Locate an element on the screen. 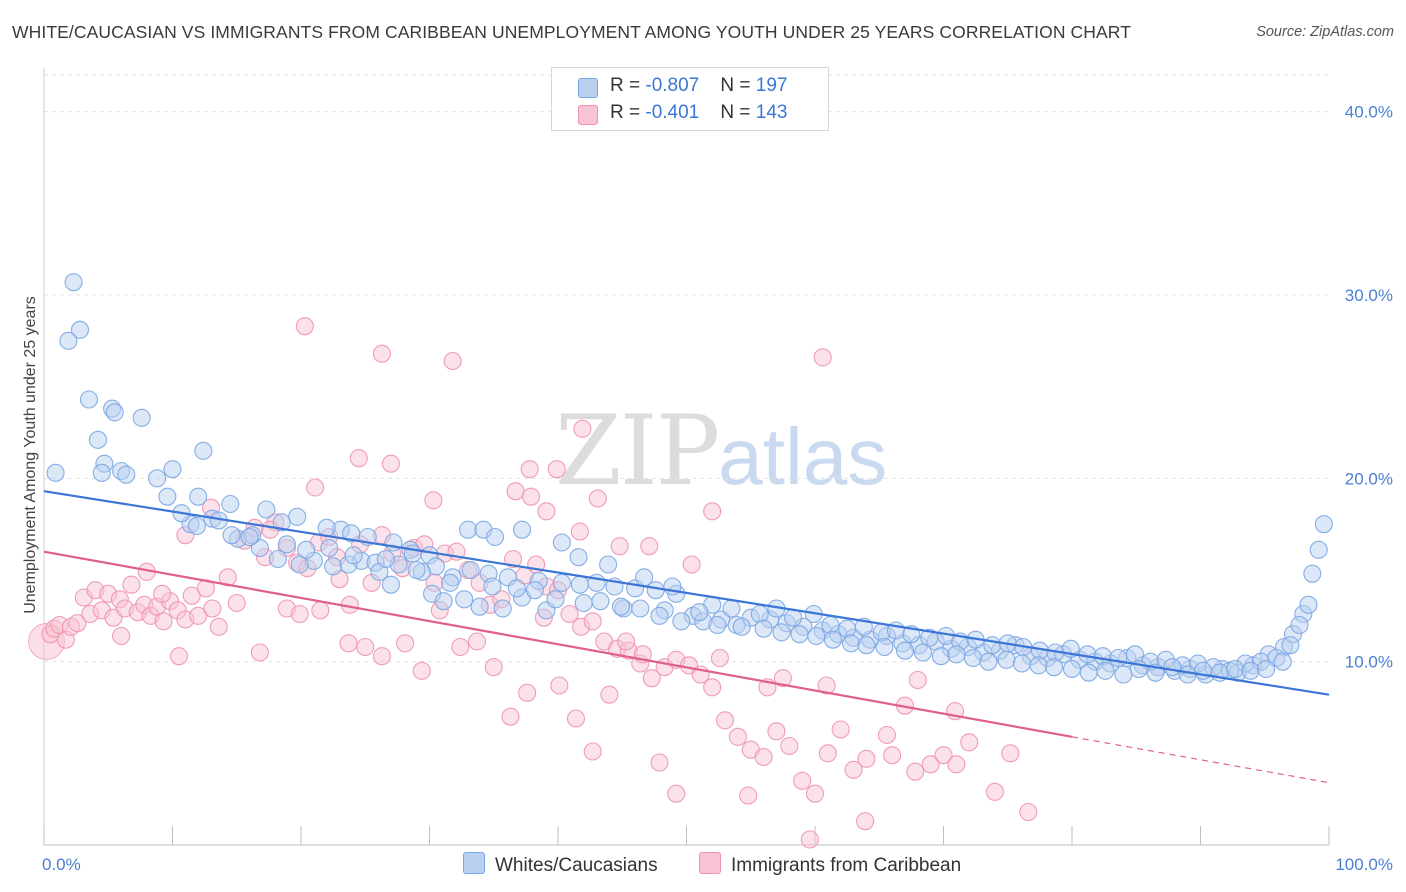 The image size is (1406, 892). legend-n-value: 143 is located at coordinates (771, 112).